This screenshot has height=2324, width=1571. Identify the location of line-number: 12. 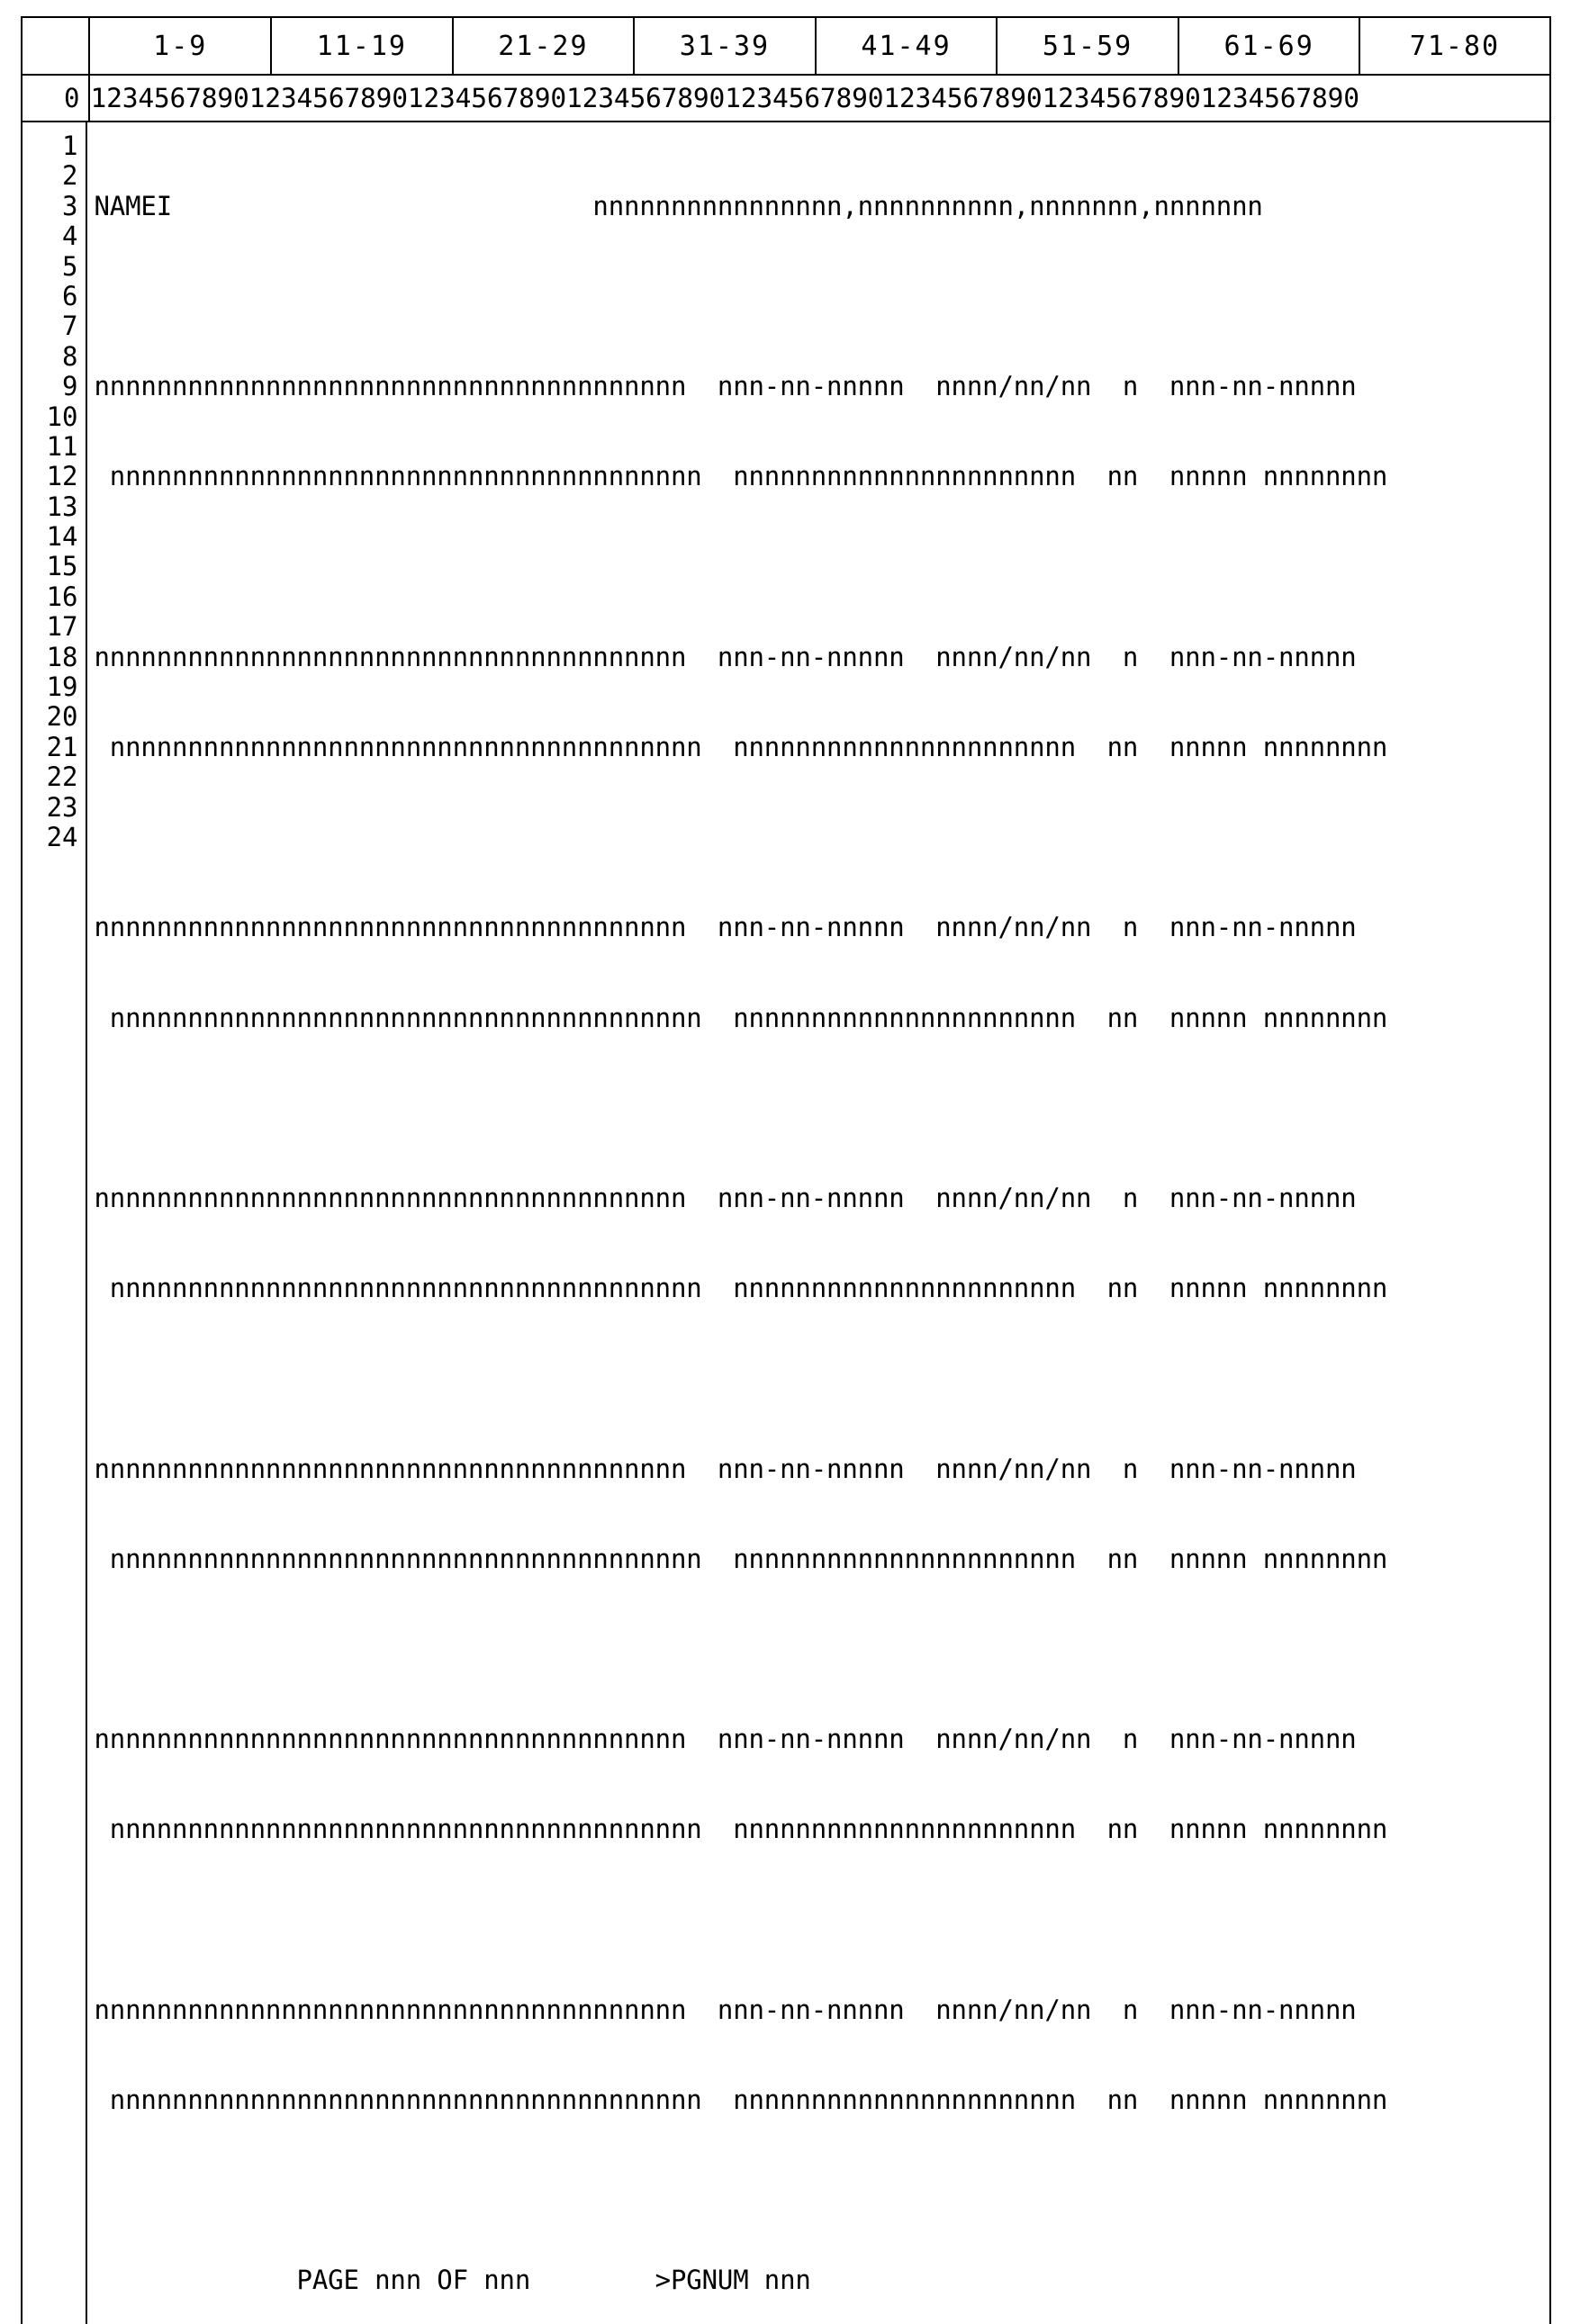
(62, 476).